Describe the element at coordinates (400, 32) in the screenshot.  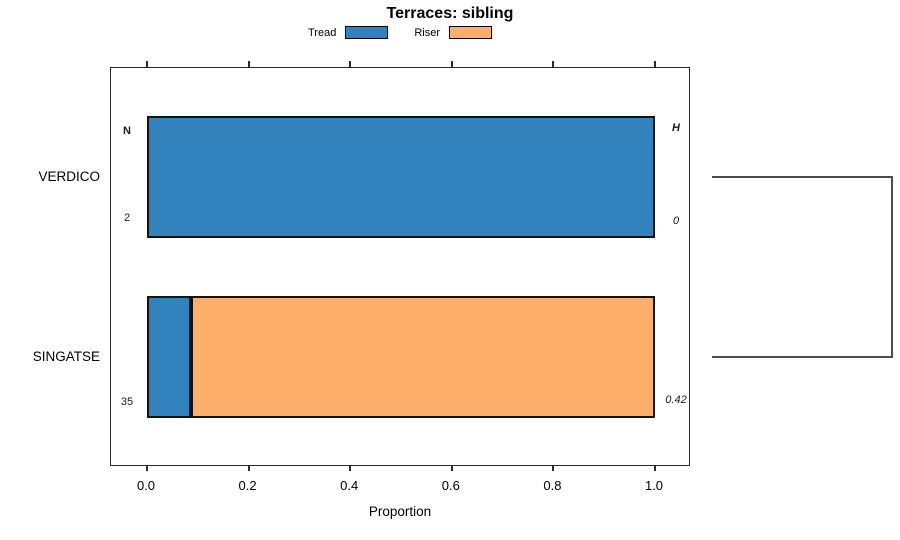
I see `legend: Tread Riser` at that location.